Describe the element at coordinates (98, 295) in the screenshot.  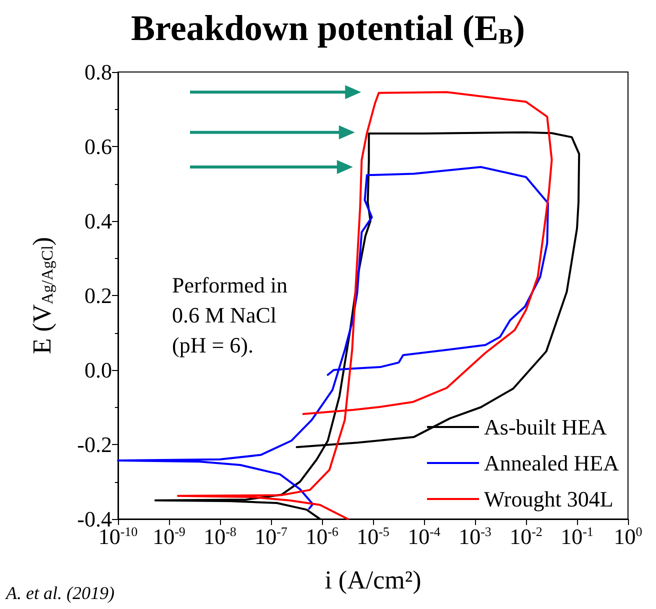
I see `y-tick-label: 0.2` at that location.